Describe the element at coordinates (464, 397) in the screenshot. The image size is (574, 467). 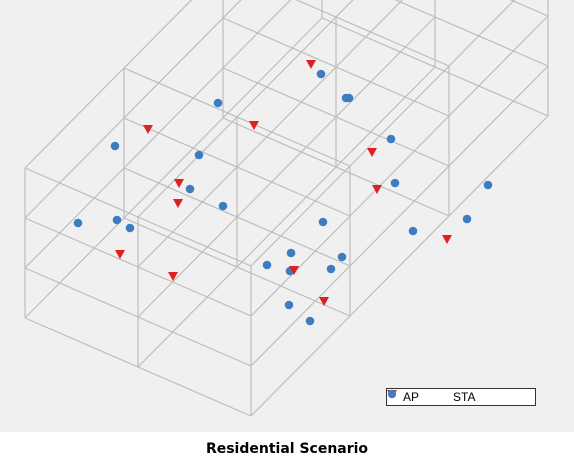
I see `legend-label-sta: STA` at that location.